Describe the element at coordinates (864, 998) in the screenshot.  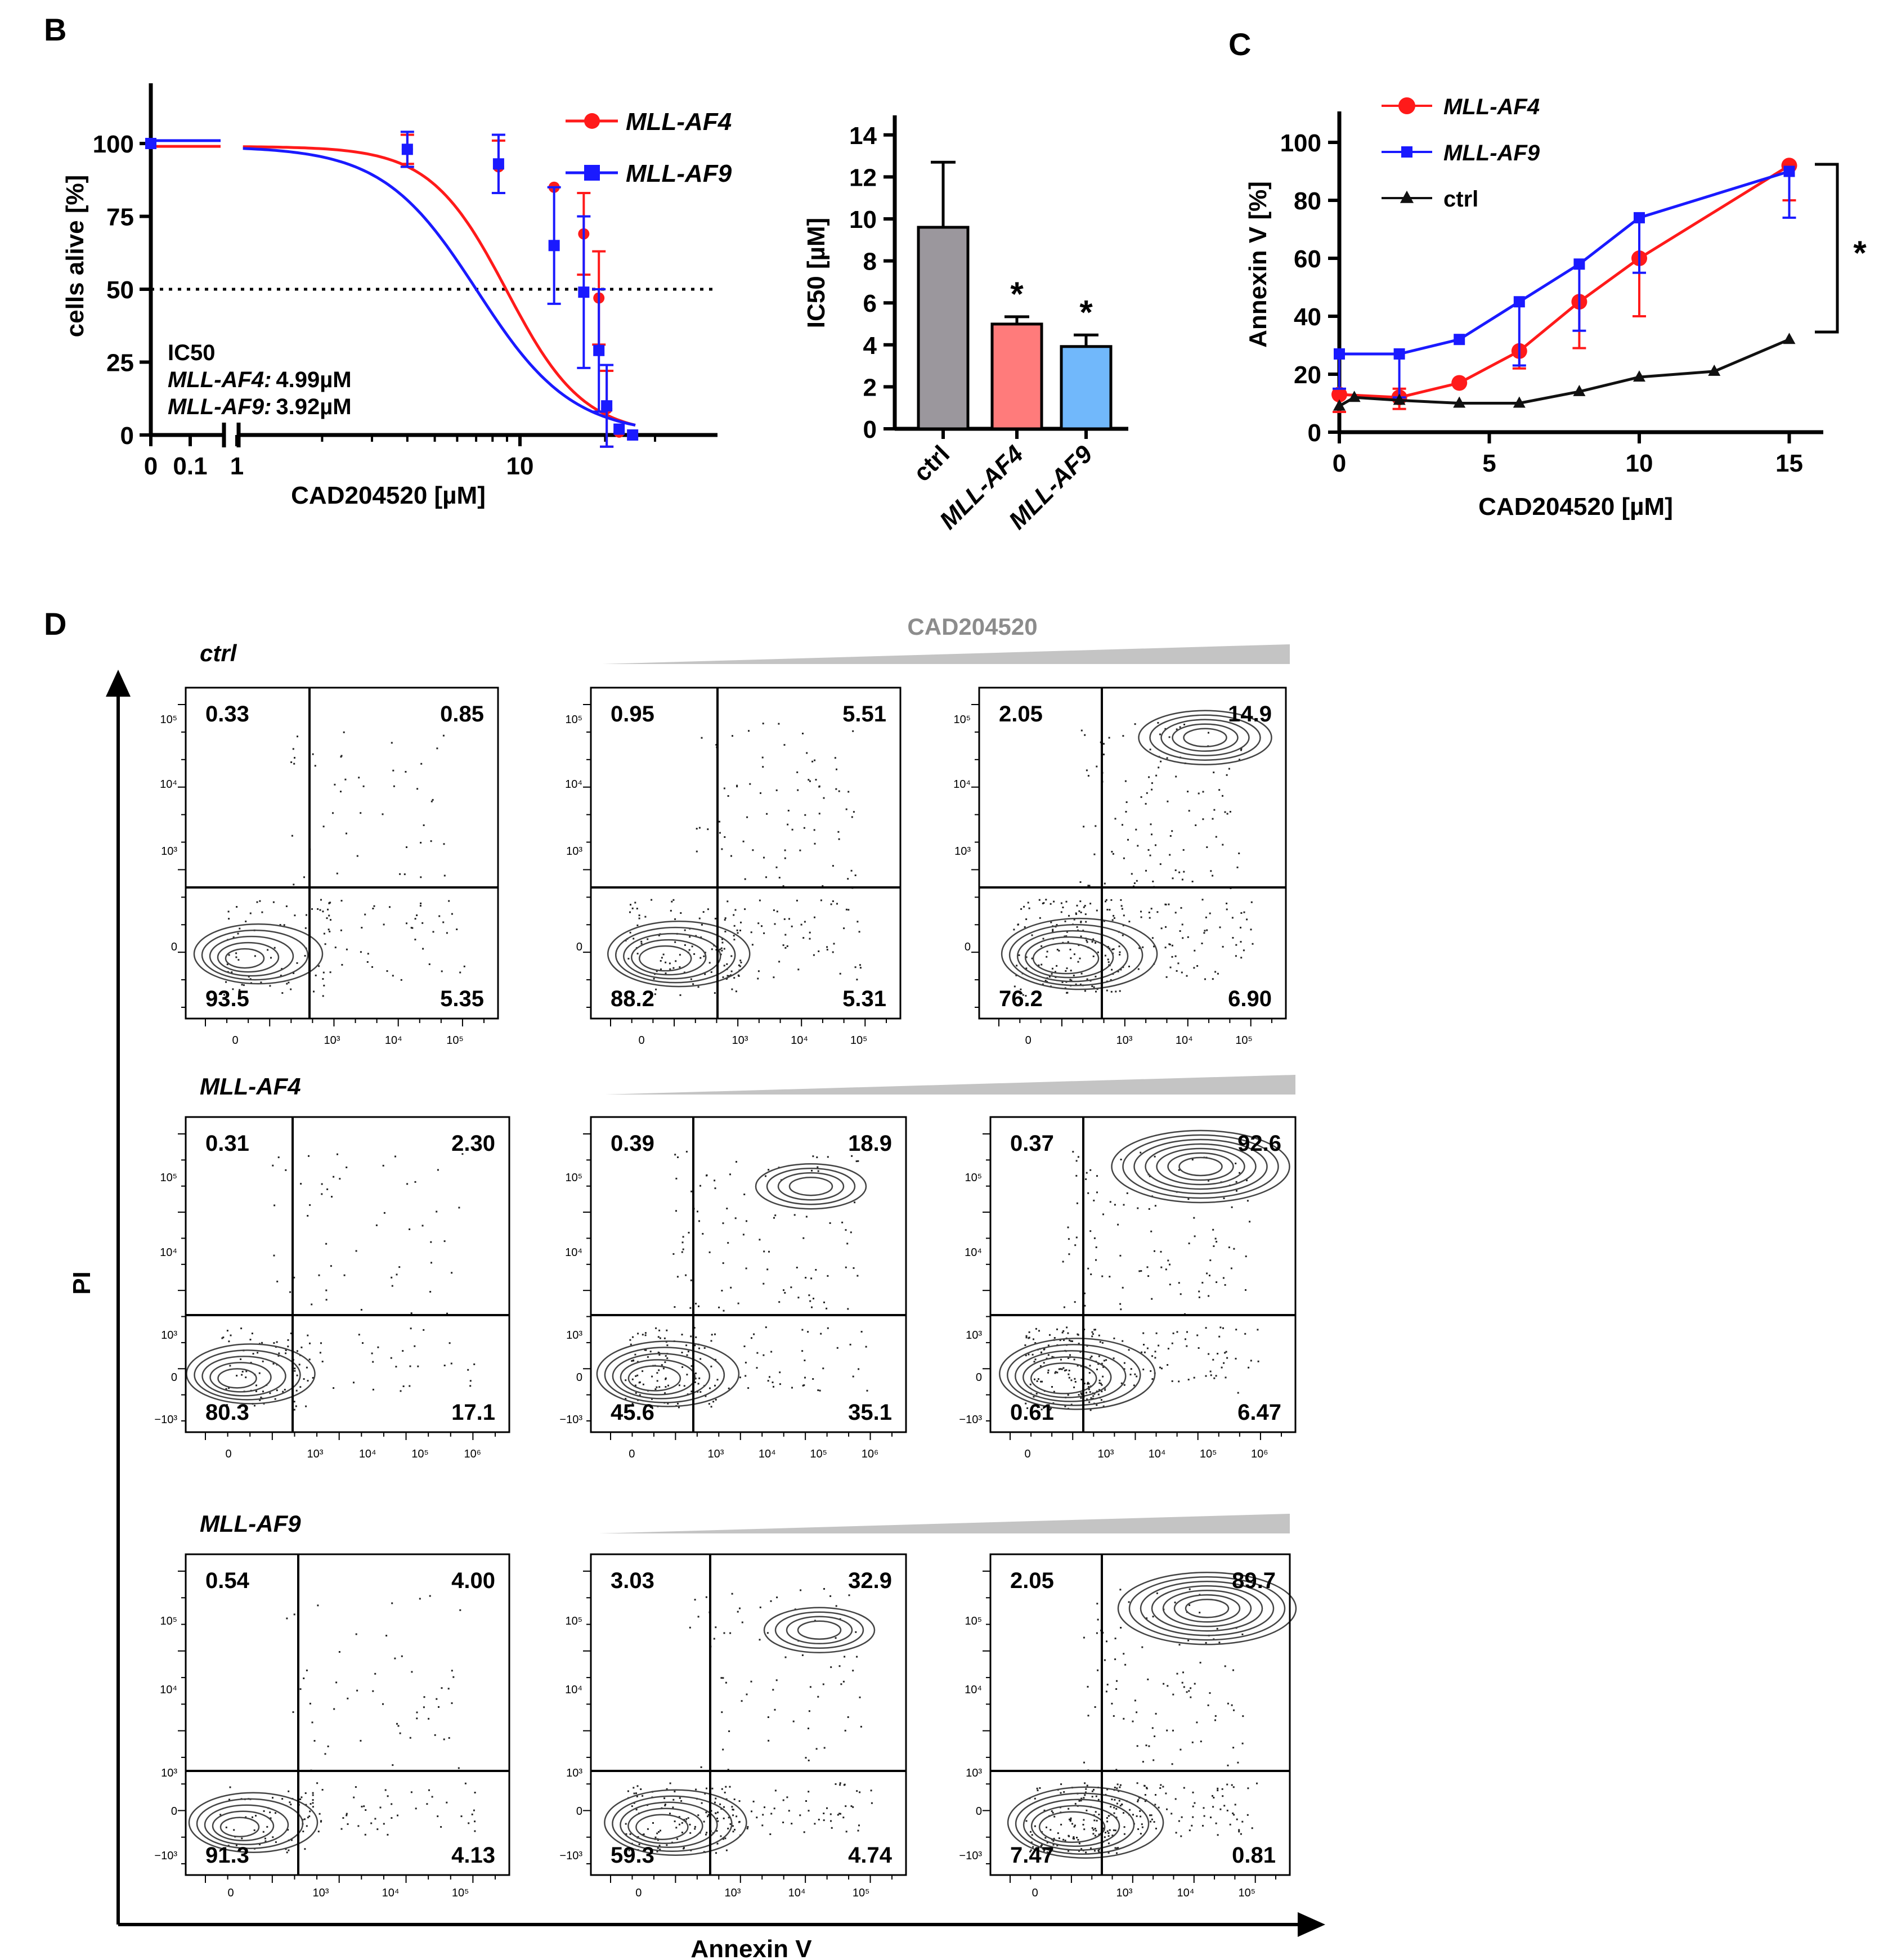
I see `quadrant-lower-right-value: 5.31` at that location.